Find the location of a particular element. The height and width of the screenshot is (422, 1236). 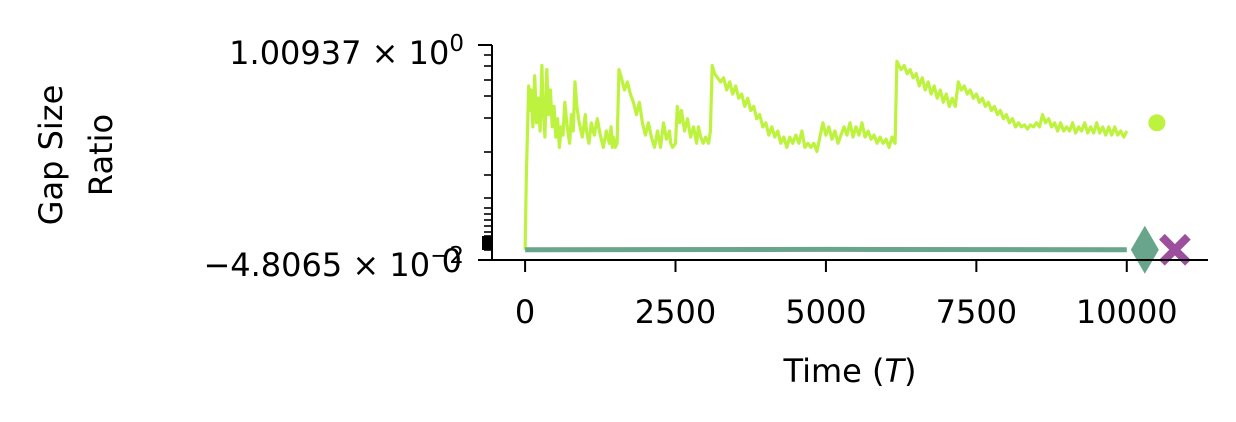

y-tick-label-top: 1.00937 × 100 is located at coordinates (346, 51).